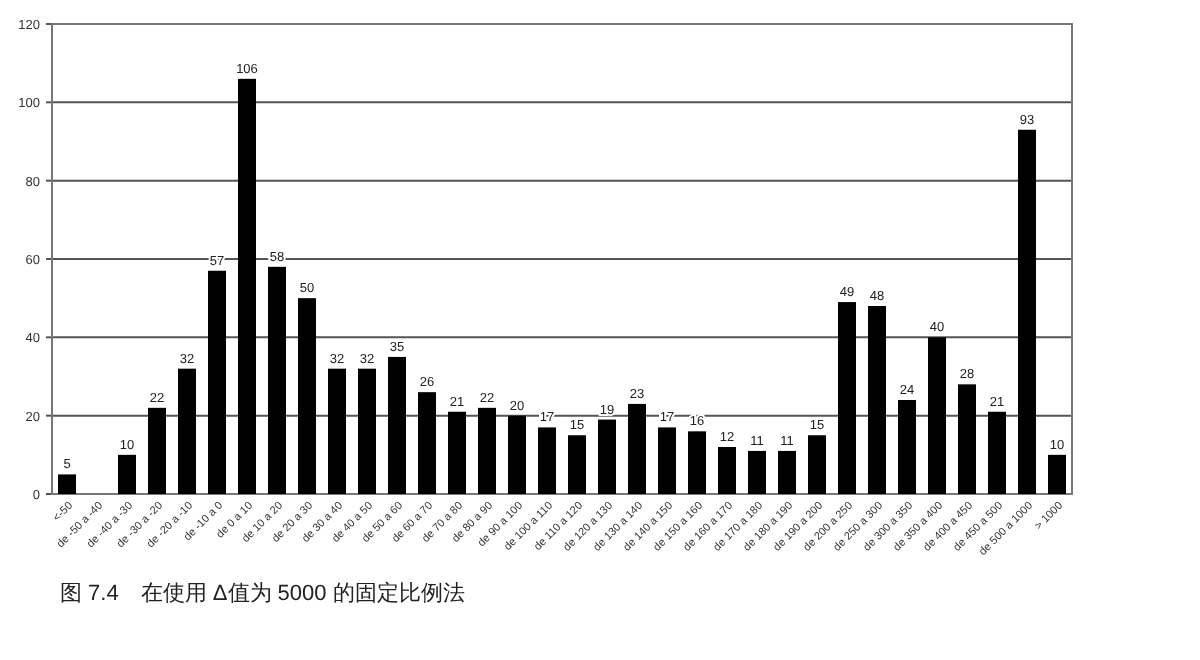  Describe the element at coordinates (262, 593) in the screenshot. I see `caption: 图 7.4 在使用 Δ值为 5000 的固定比例法` at that location.